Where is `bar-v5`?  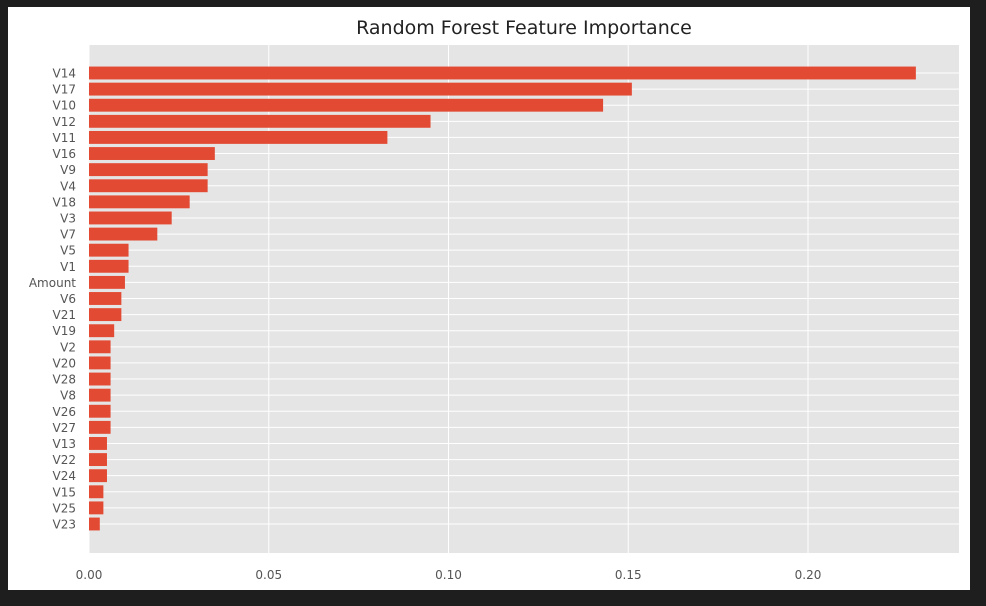
bar-v5 is located at coordinates (109, 250).